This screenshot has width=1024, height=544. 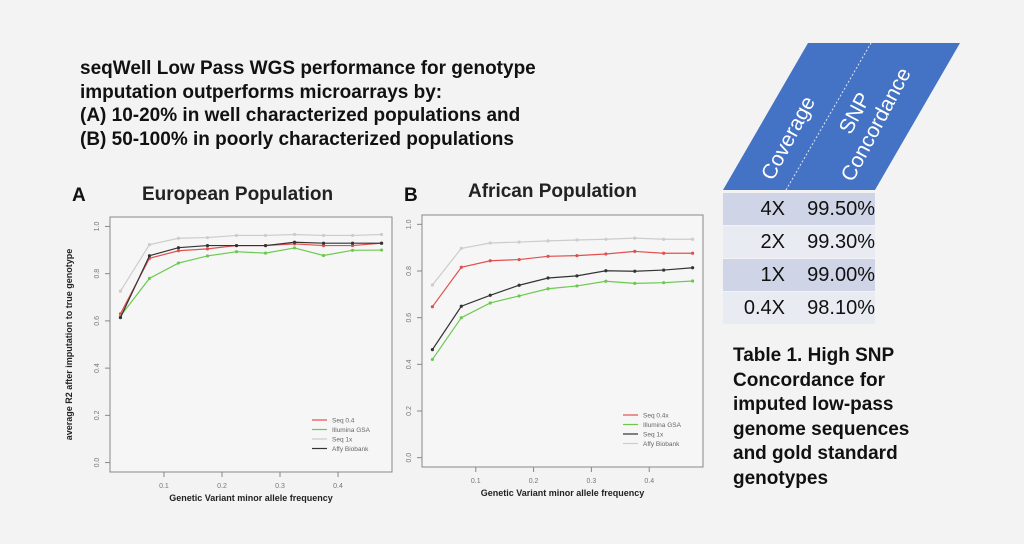 What do you see at coordinates (841, 241) in the screenshot?
I see `concordance-cell: 99.30%` at bounding box center [841, 241].